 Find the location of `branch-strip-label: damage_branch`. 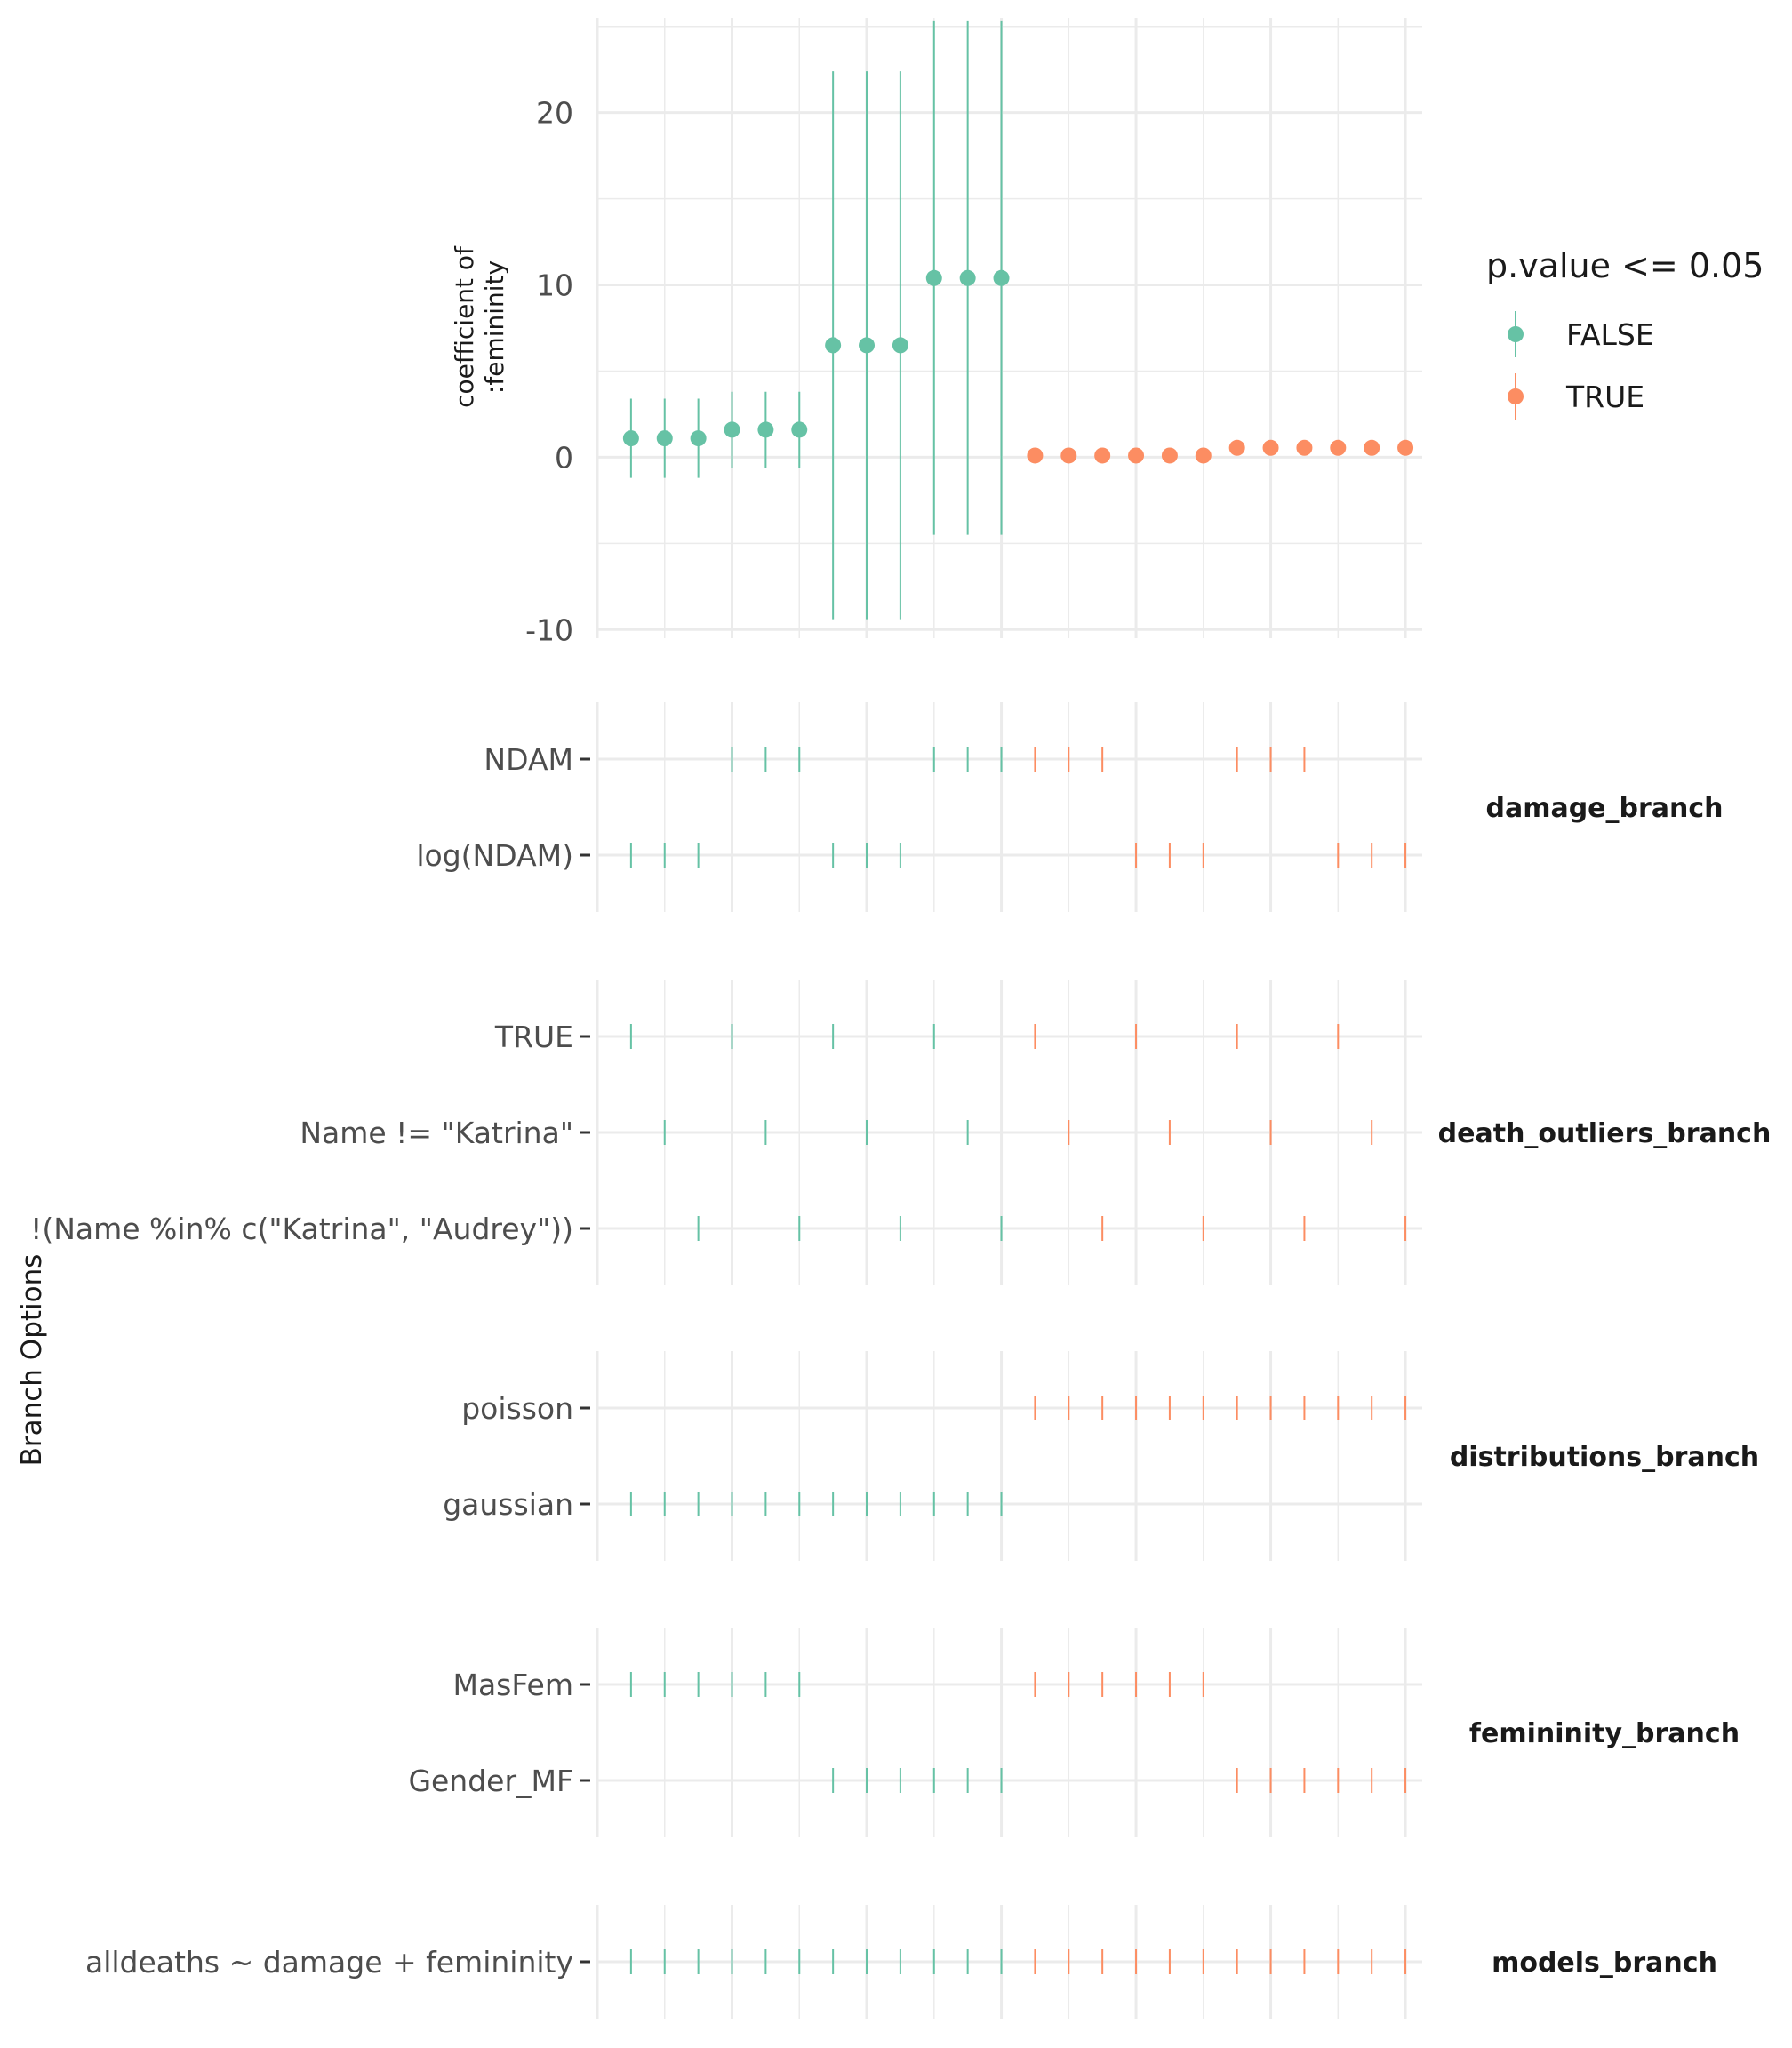

branch-strip-label: damage_branch is located at coordinates (1604, 808).